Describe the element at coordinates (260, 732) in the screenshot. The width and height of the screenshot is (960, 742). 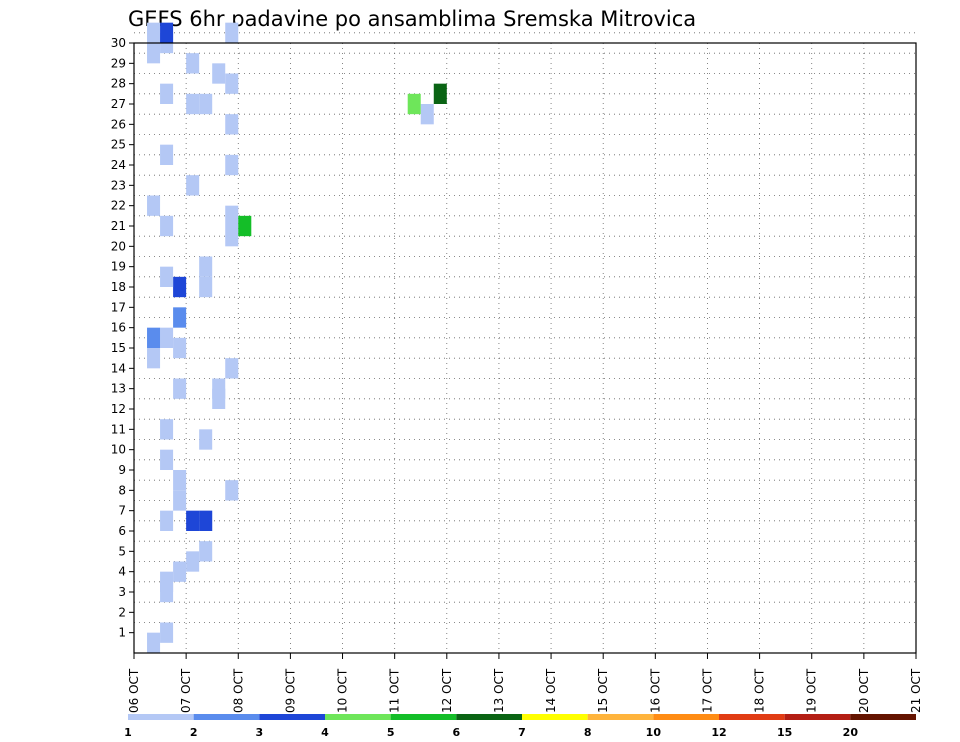
I see `colorbar-label: 3` at that location.